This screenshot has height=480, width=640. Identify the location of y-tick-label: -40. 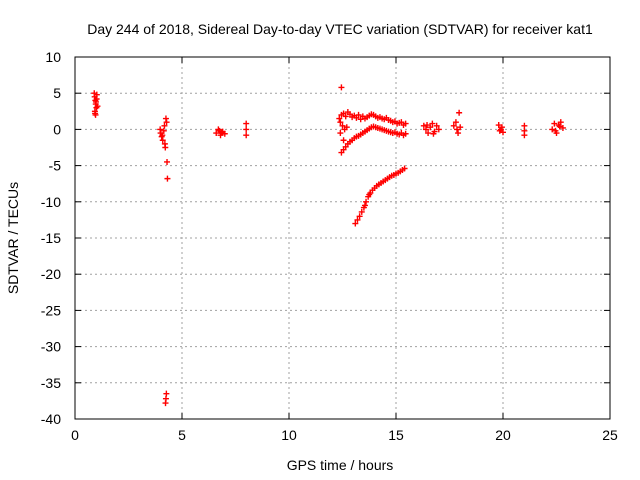
(51, 419).